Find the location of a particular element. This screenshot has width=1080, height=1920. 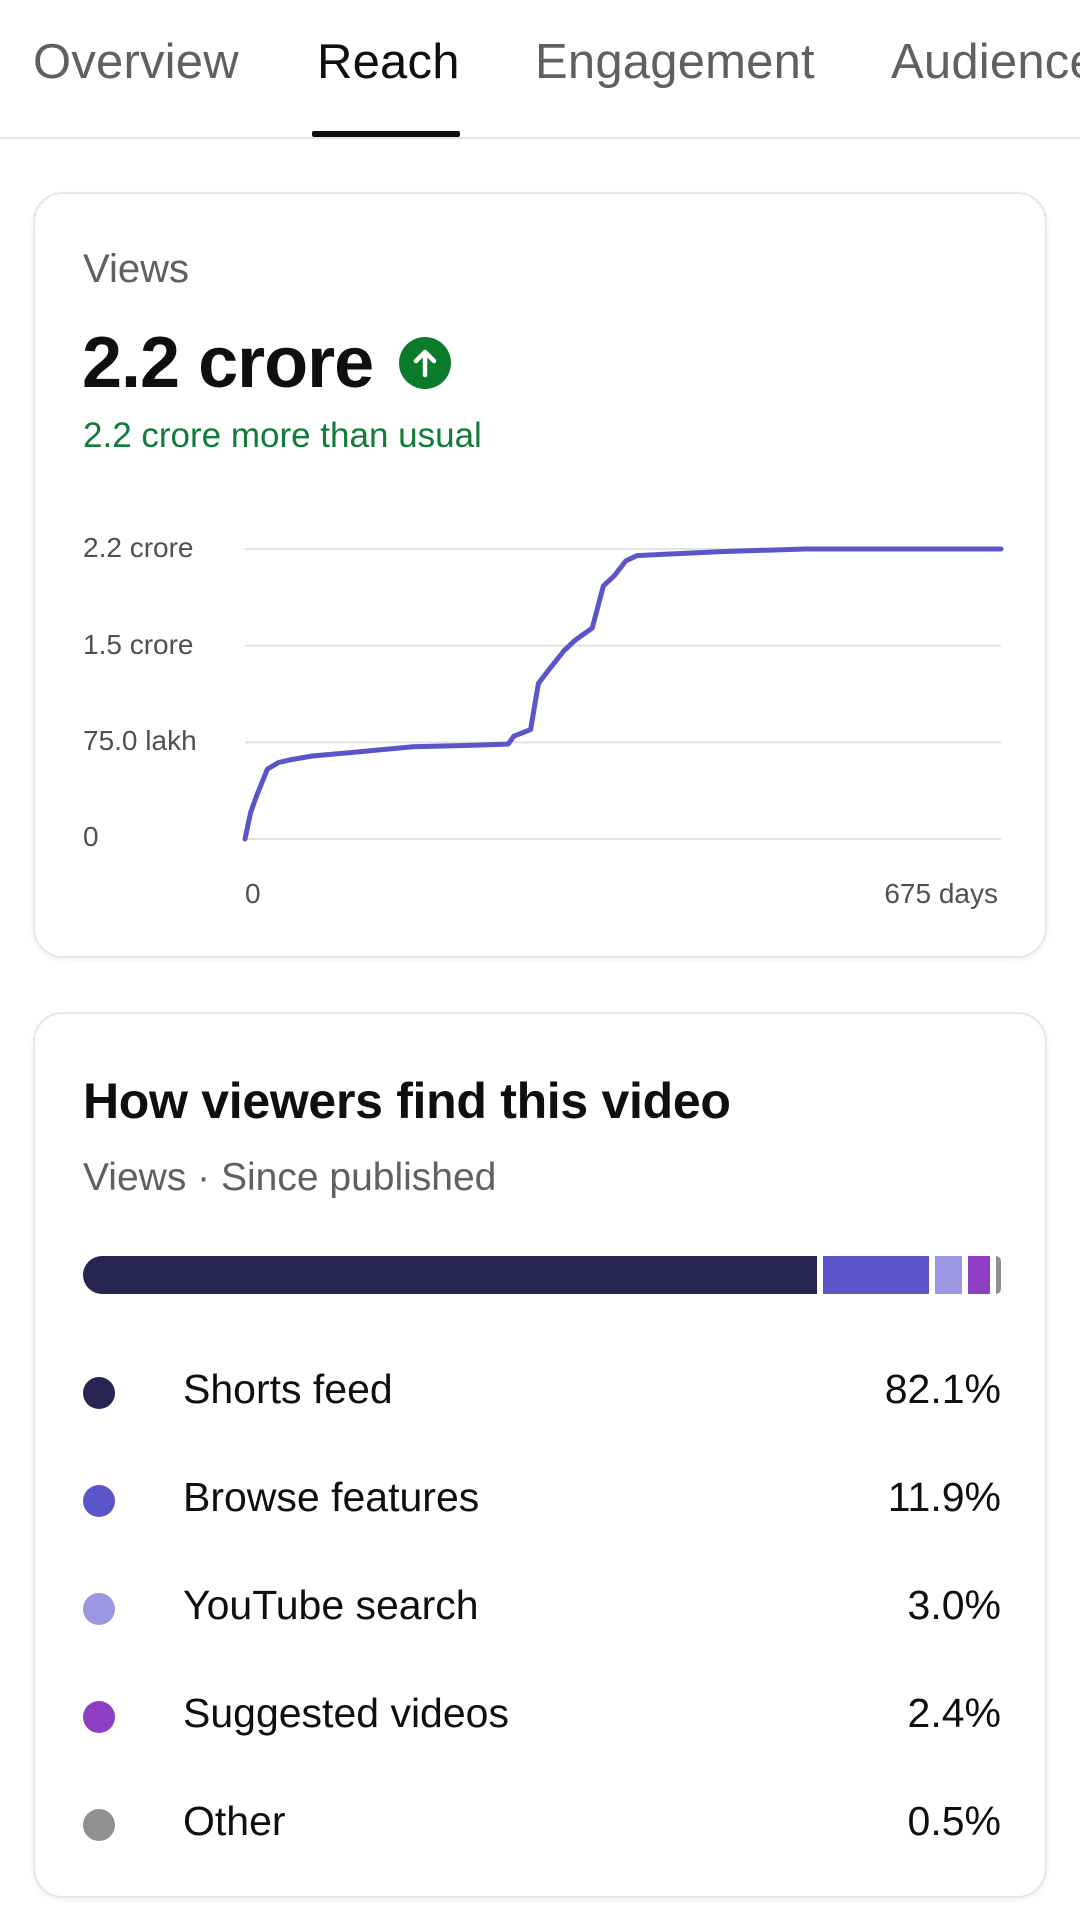

y-tick-label: 75.0 lakh is located at coordinates (140, 740).